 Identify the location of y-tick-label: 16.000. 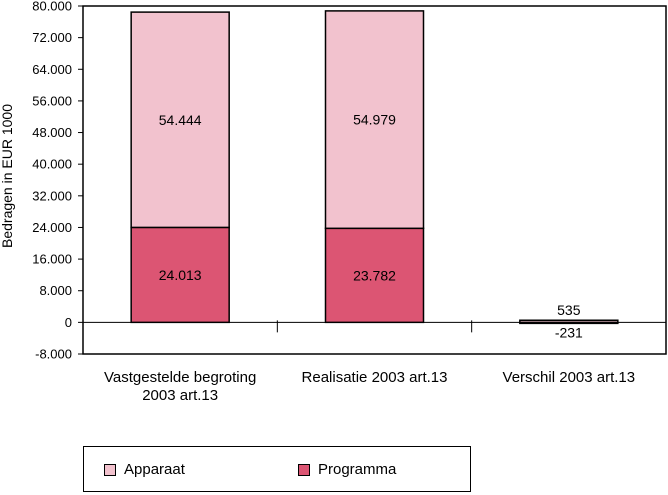
(52, 259).